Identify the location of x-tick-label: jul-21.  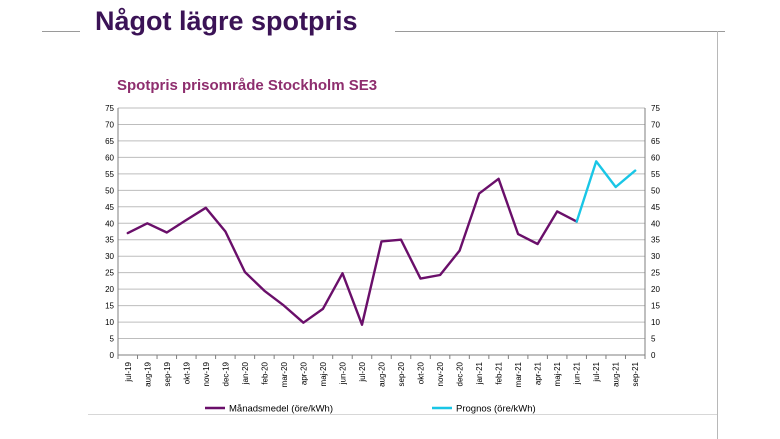
(596, 371).